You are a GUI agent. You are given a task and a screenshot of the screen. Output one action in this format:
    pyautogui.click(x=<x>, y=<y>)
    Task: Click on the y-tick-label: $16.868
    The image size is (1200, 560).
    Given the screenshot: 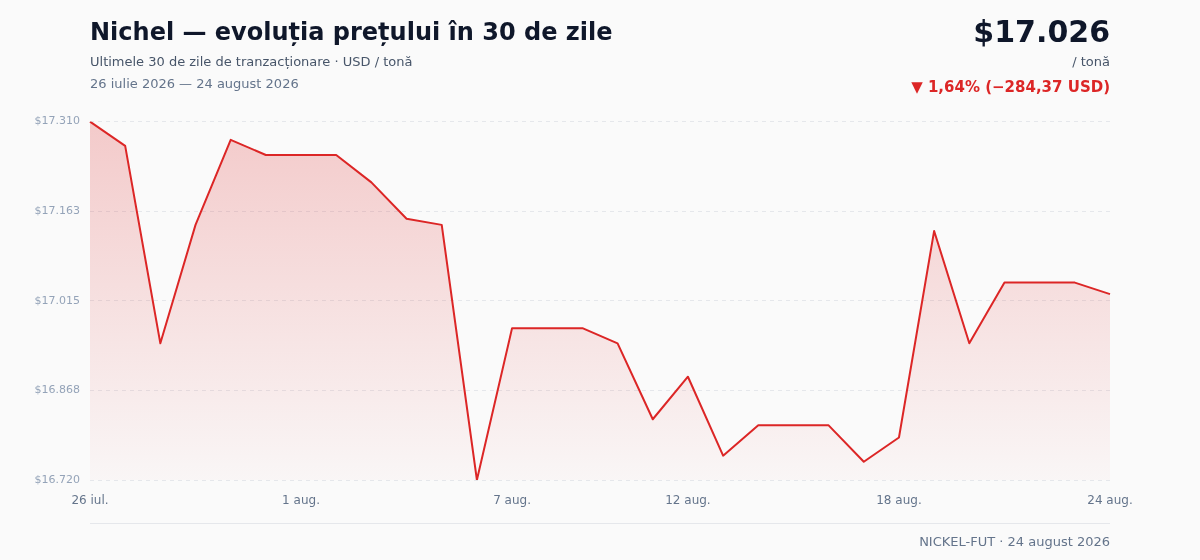 What is the action you would take?
    pyautogui.click(x=57, y=390)
    